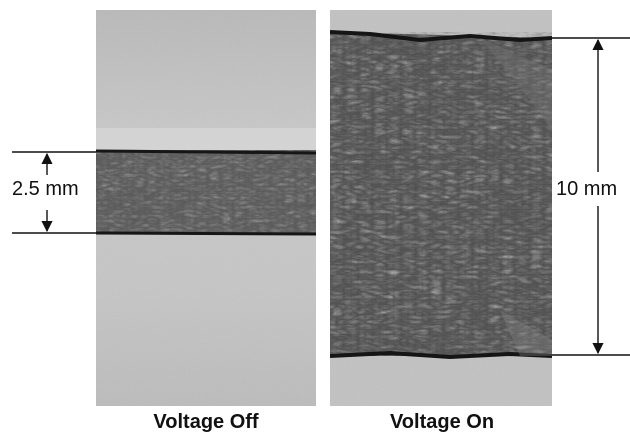  What do you see at coordinates (45, 189) in the screenshot?
I see `dimension-label-off: 2.5 mm` at bounding box center [45, 189].